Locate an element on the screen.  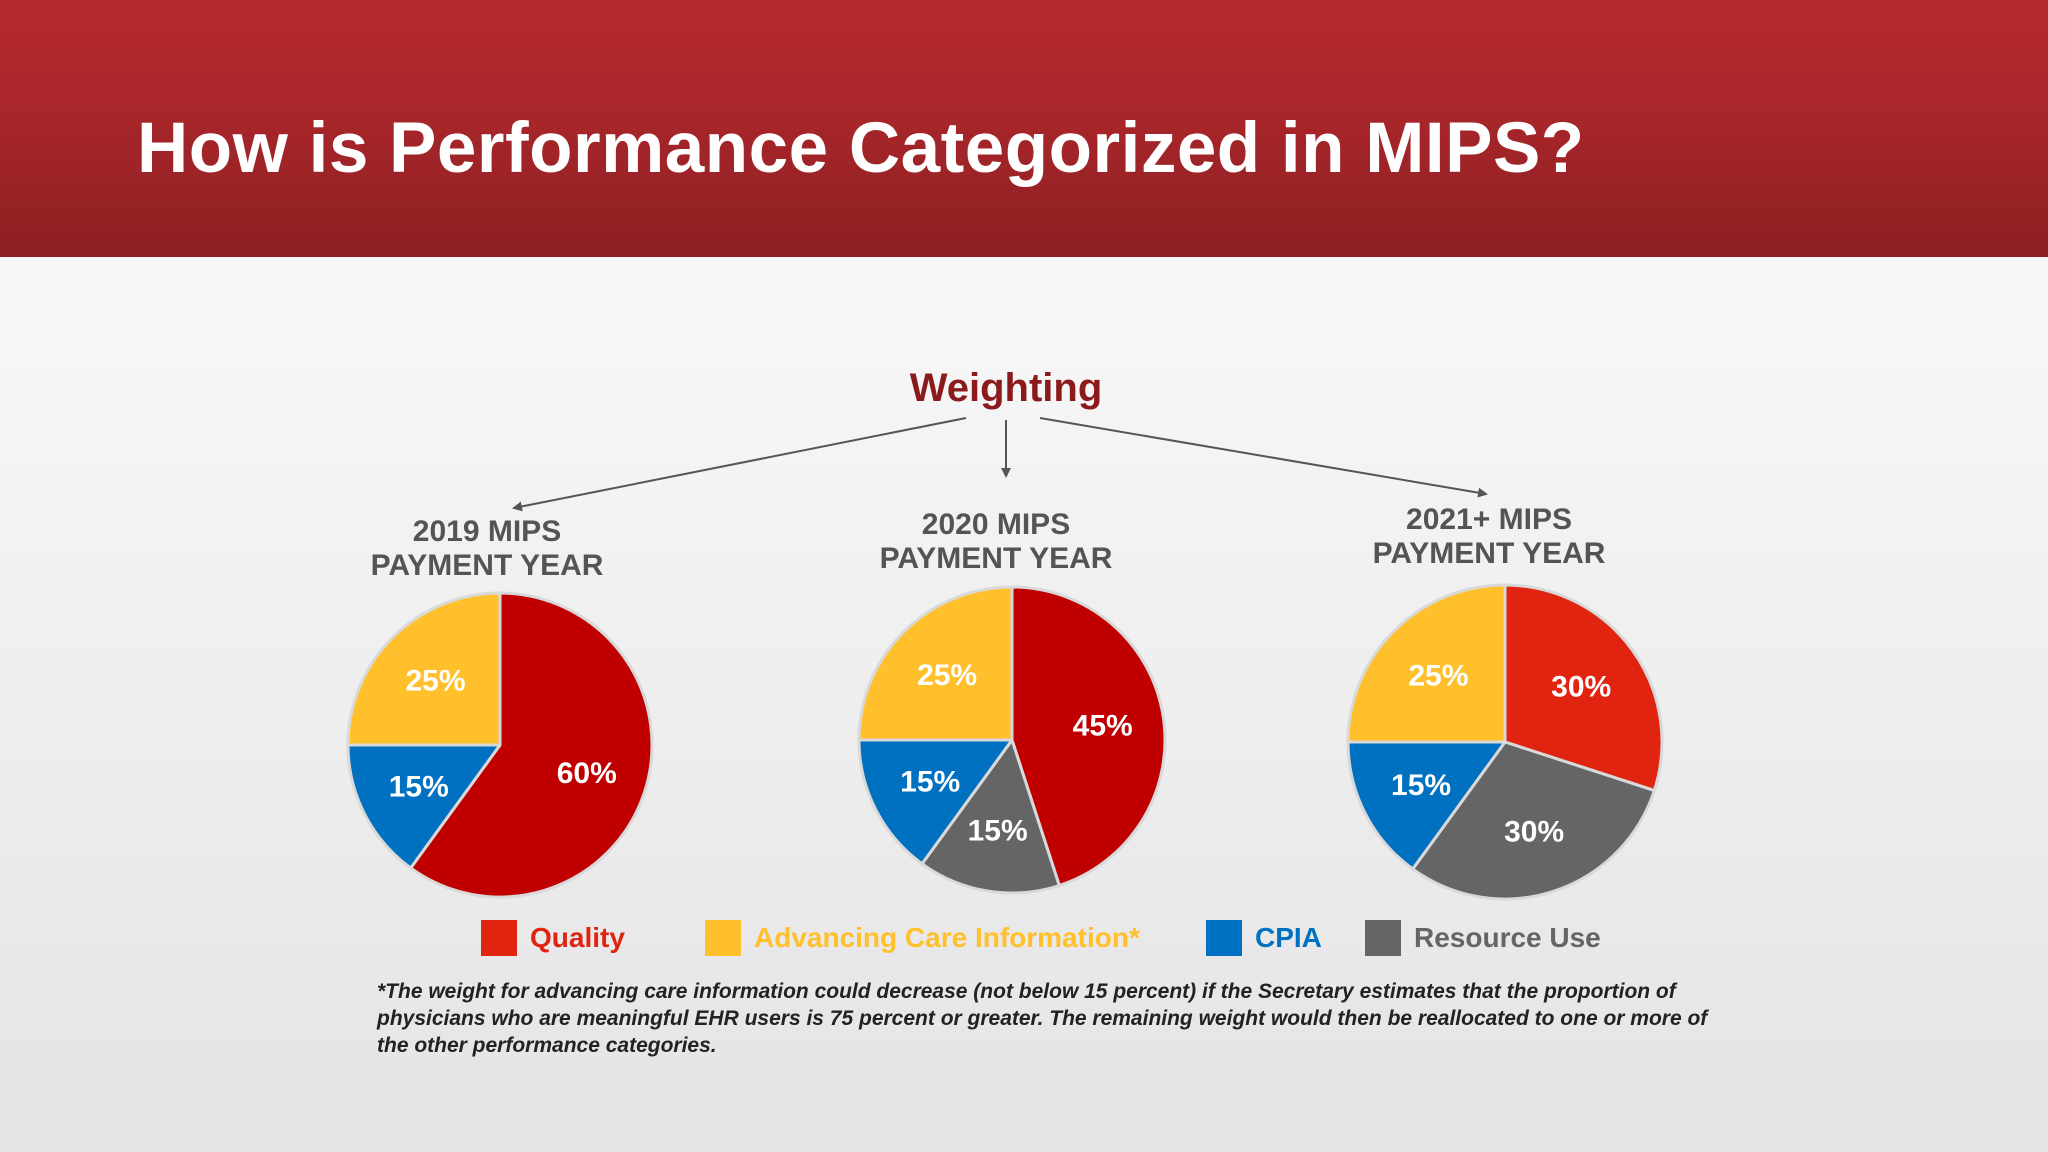
arrow-to-2021 is located at coordinates (1263, 457).